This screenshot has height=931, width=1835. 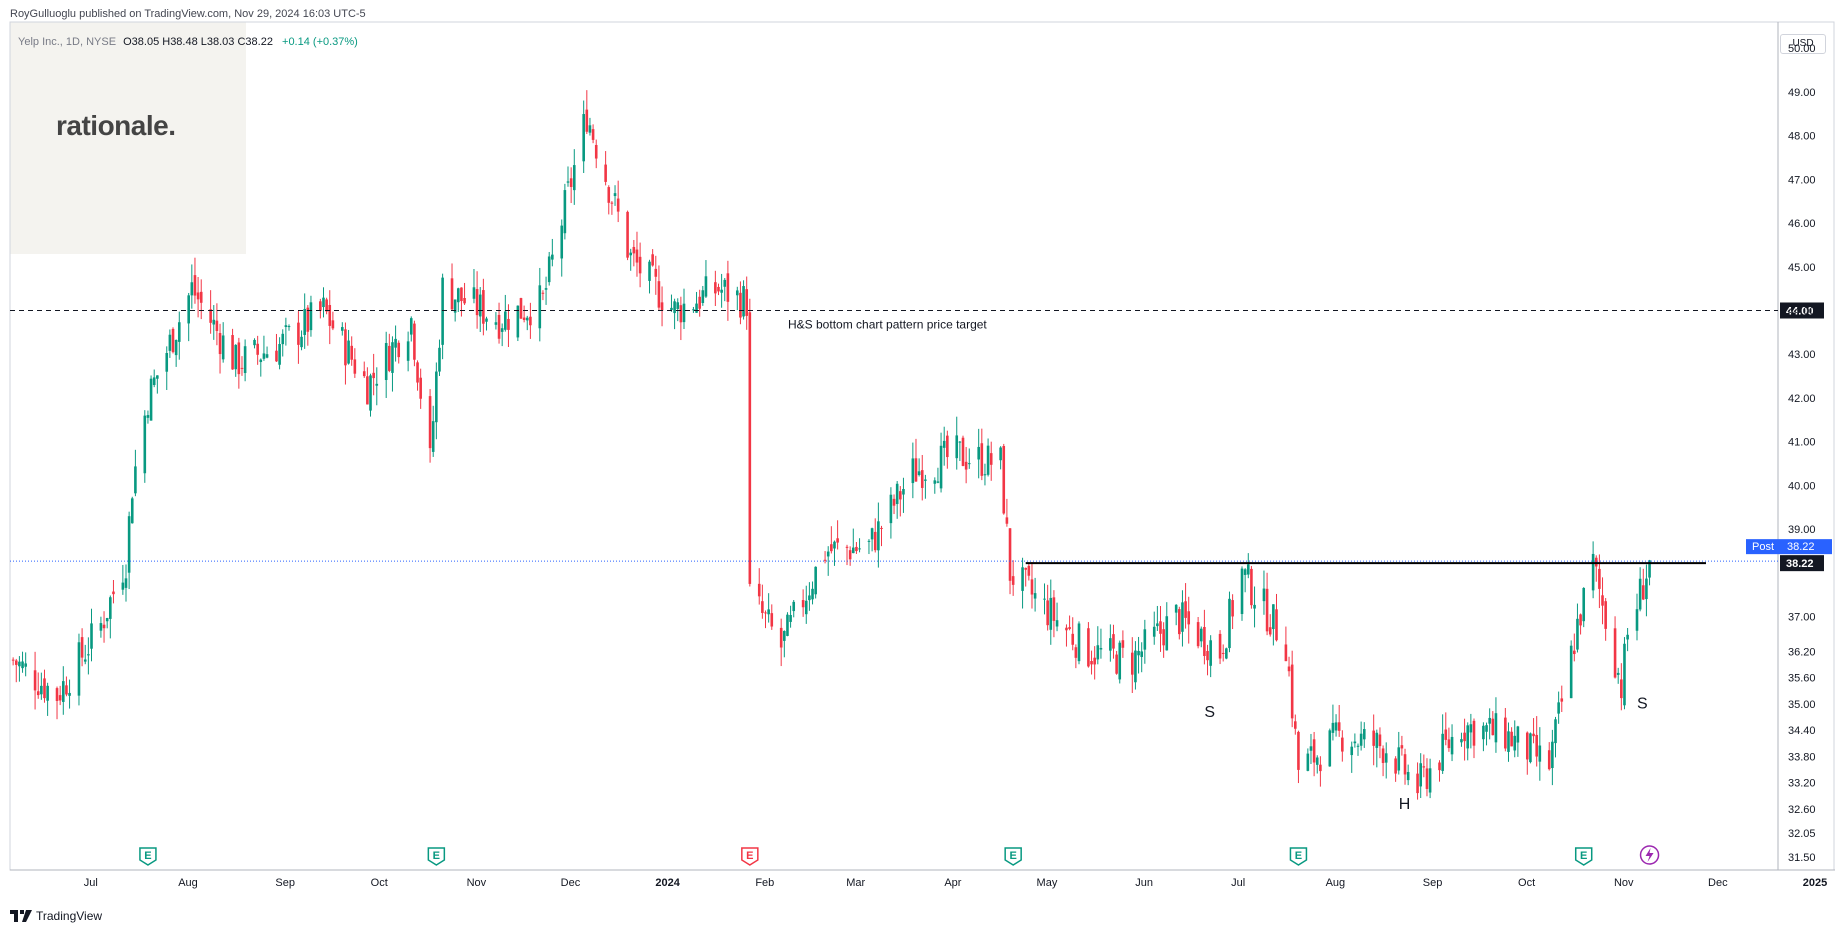 What do you see at coordinates (1802, 486) in the screenshot?
I see `y-tick-label: 40.00` at bounding box center [1802, 486].